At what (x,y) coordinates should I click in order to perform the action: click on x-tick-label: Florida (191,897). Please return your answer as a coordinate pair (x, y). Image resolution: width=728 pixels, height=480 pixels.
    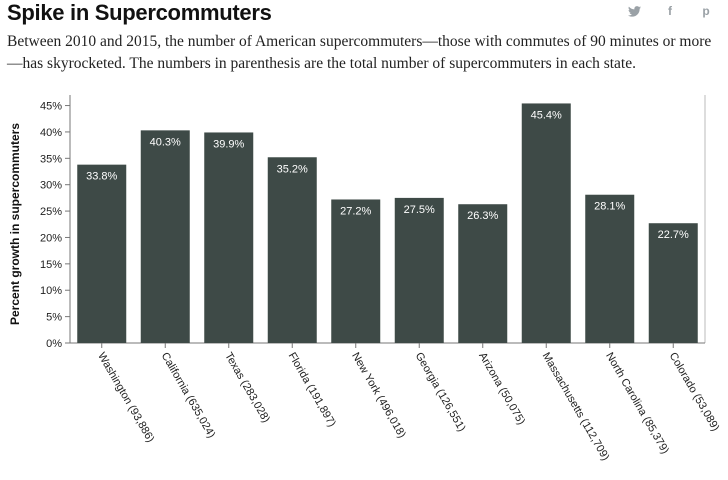
    Looking at the image, I should click on (312, 390).